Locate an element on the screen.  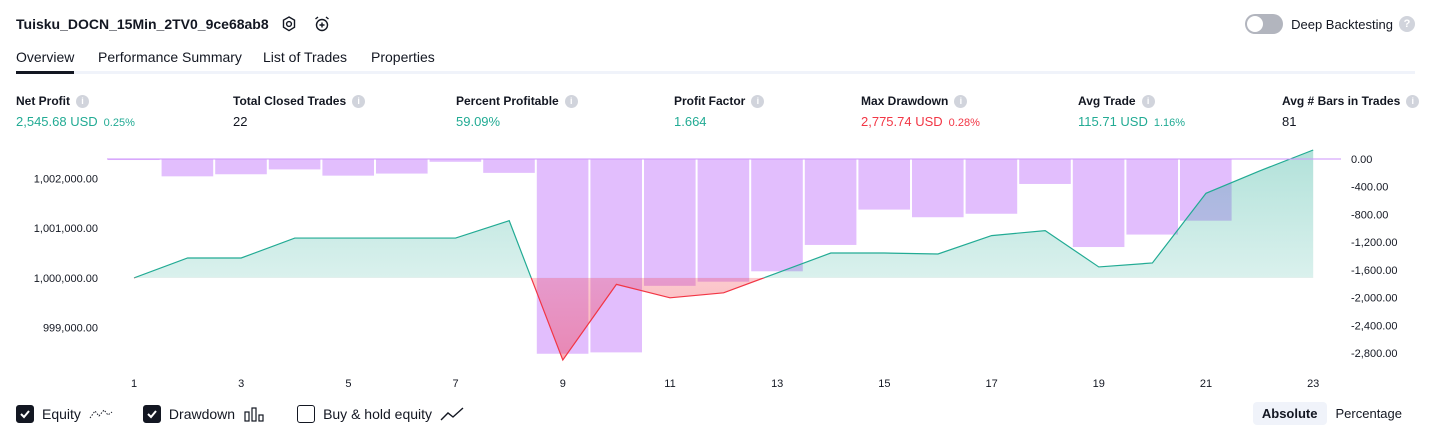
x-axis-tick: 5 is located at coordinates (348, 384).